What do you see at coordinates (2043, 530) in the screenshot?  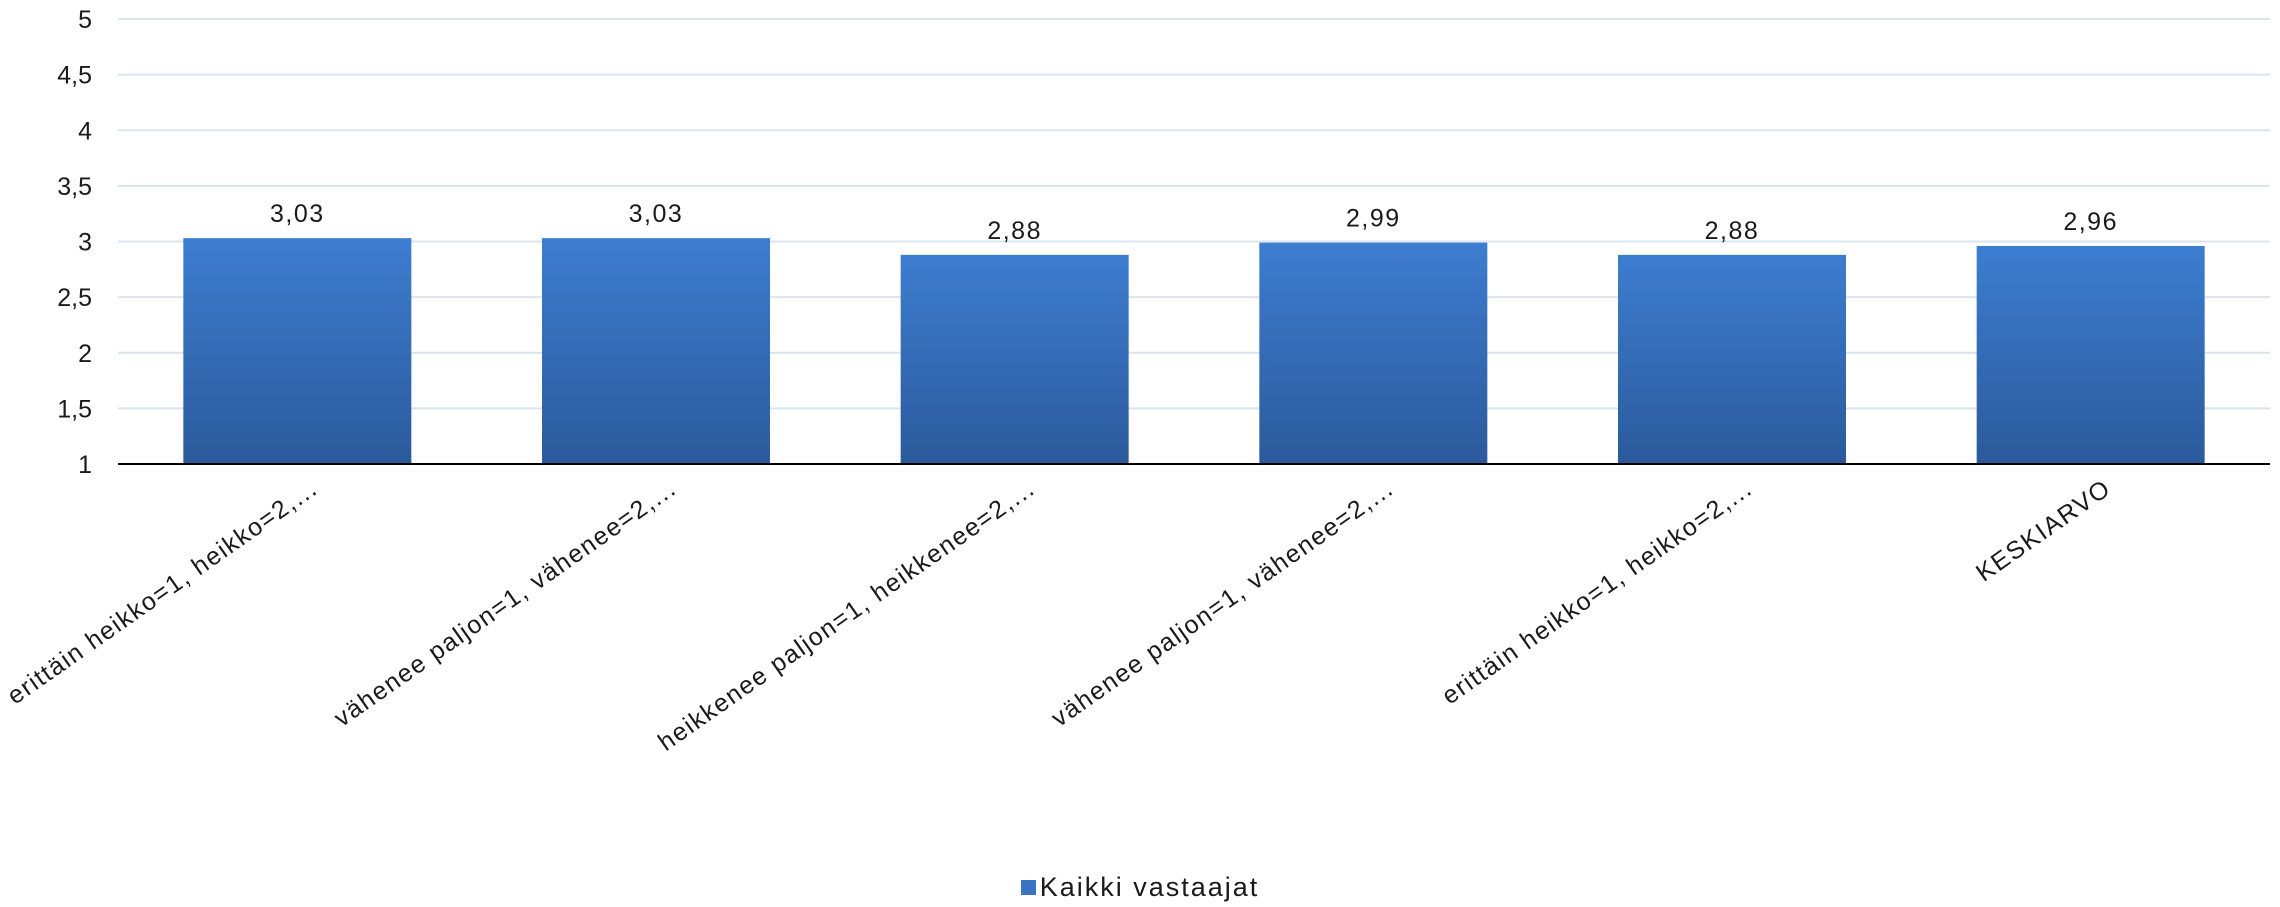 I see `x-tick-label: KESKIARVO` at bounding box center [2043, 530].